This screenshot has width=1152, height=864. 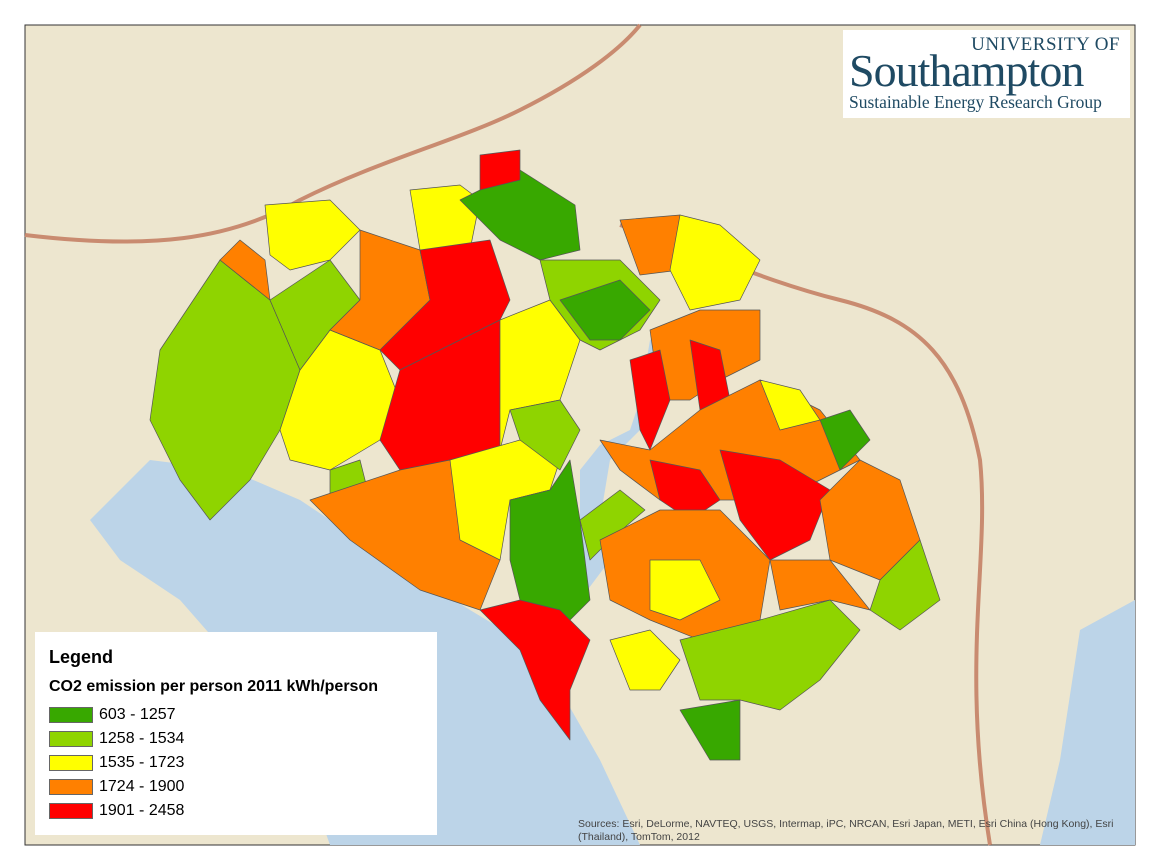 What do you see at coordinates (142, 762) in the screenshot?
I see `legend-label: 1535 - 1723` at bounding box center [142, 762].